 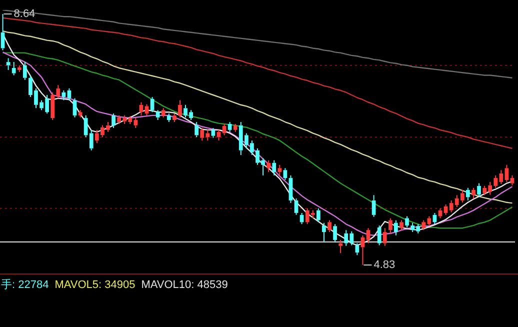 What do you see at coordinates (184, 285) in the screenshot?
I see `text: MAVOL10: 48539` at bounding box center [184, 285].